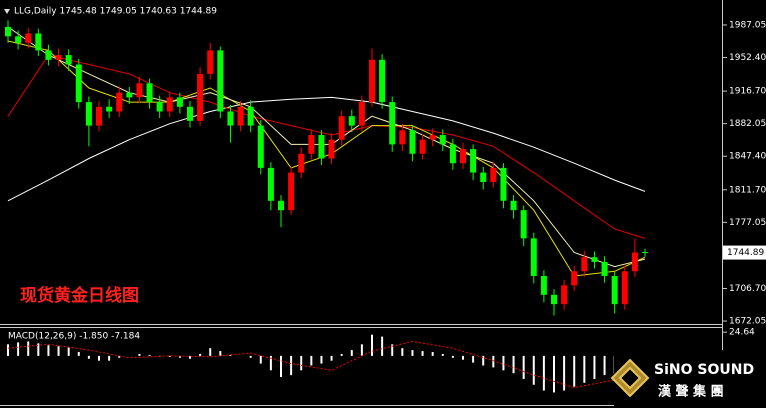 Image resolution: width=766 pixels, height=408 pixels. What do you see at coordinates (79, 295) in the screenshot?
I see `annotation: 现货黄金日线图` at bounding box center [79, 295].